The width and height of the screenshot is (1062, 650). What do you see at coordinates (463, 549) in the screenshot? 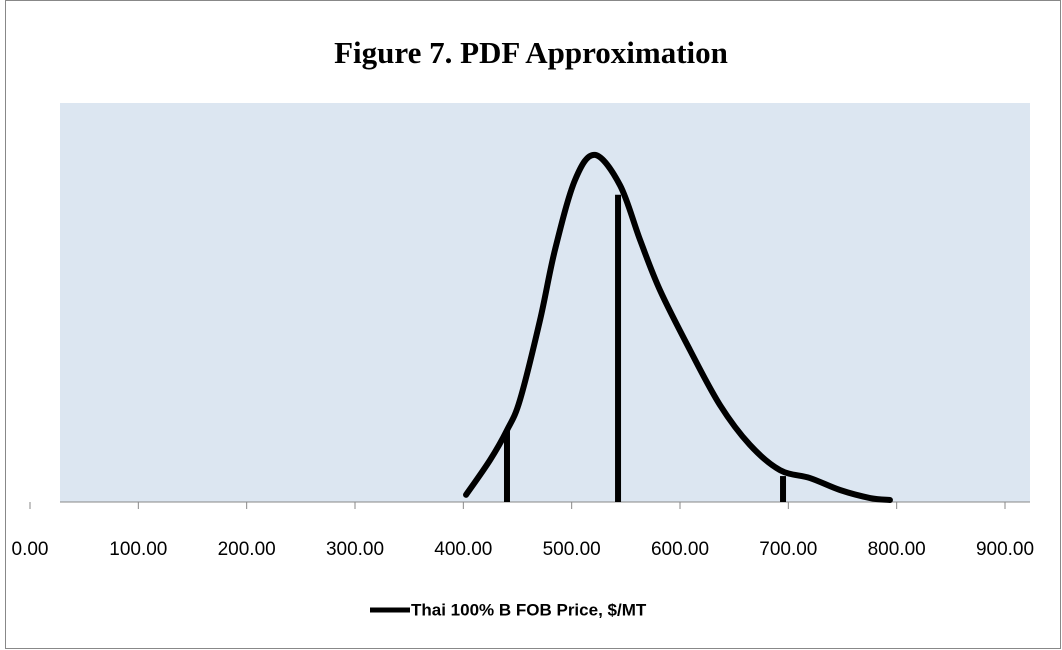
I see `x-tick-label: 400.00` at bounding box center [463, 549].